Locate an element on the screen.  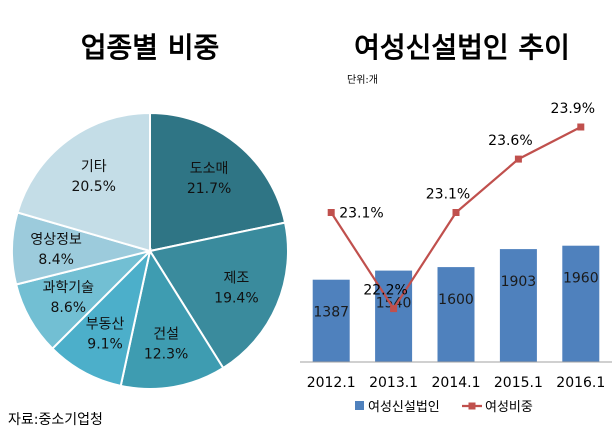
legend: 여성신설법인 여성비중 is located at coordinates (444, 407).